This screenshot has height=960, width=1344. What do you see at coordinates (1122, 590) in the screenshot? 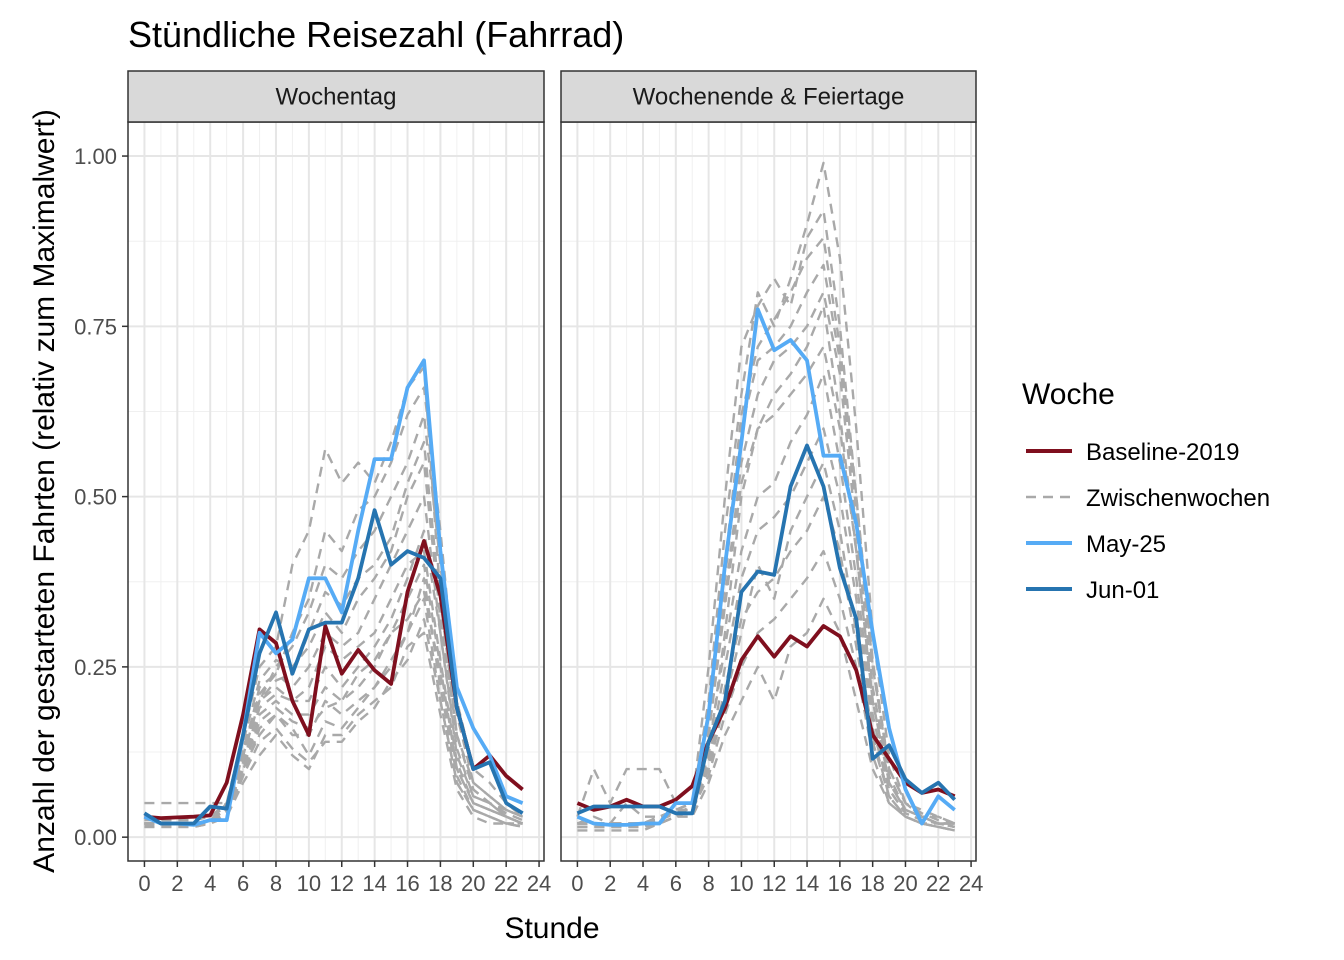
I see `legend-label-jun01: Jun-01` at bounding box center [1122, 590].